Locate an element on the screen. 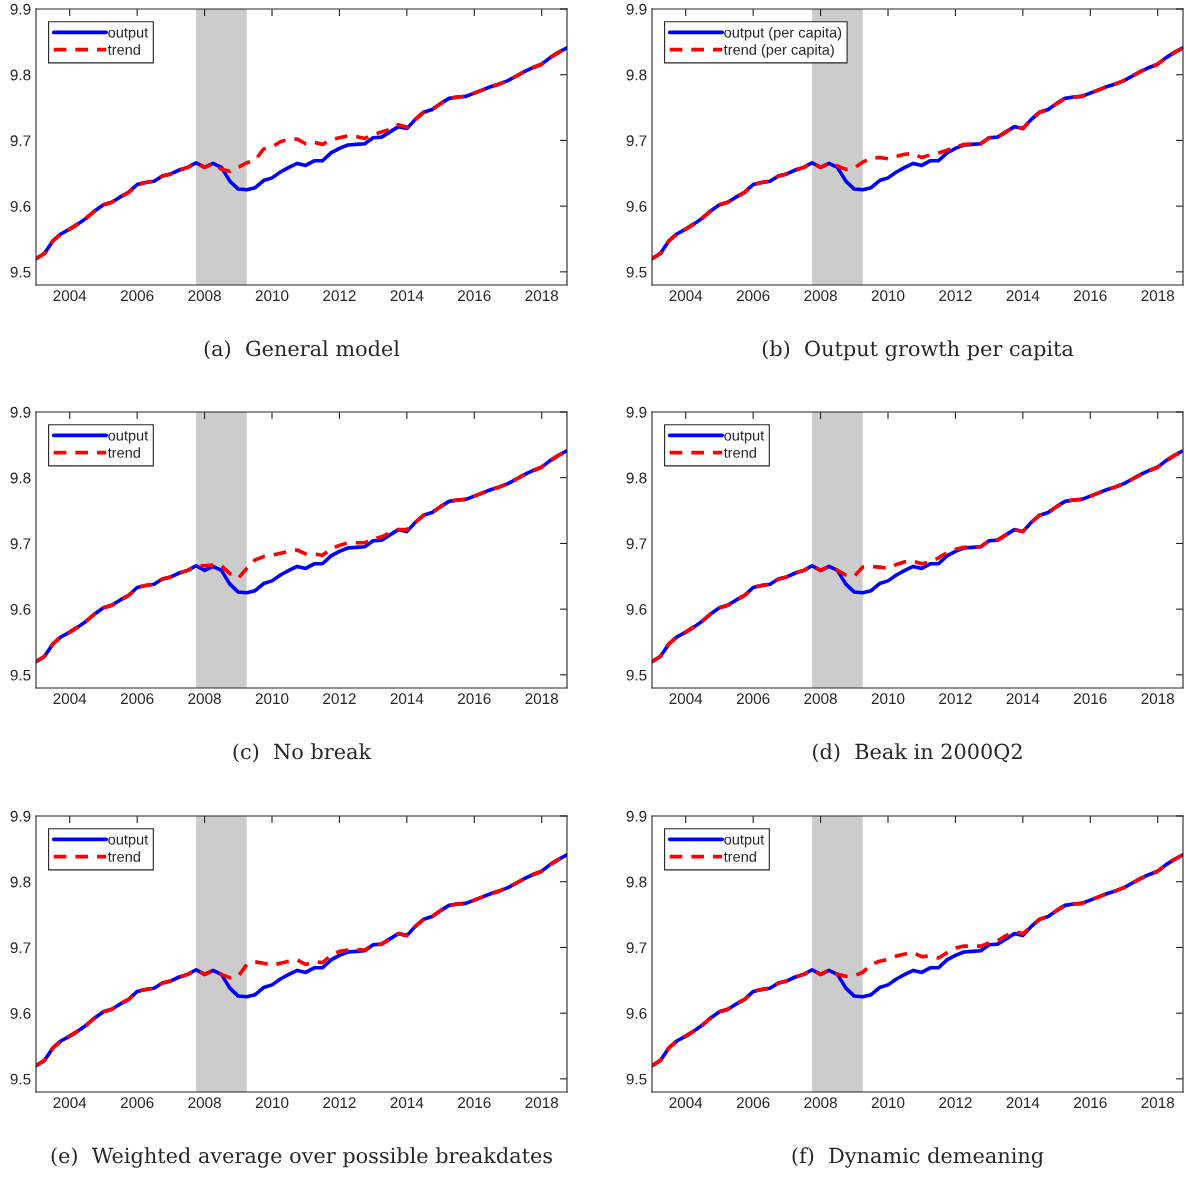  text: (f) Dynamic demeaning is located at coordinates (918, 1157).